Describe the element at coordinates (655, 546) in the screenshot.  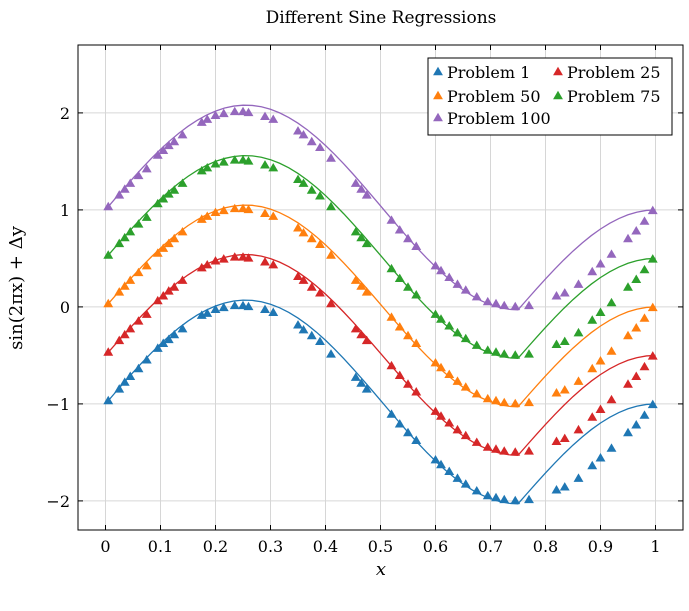
I see `x-tick-label: 1` at that location.